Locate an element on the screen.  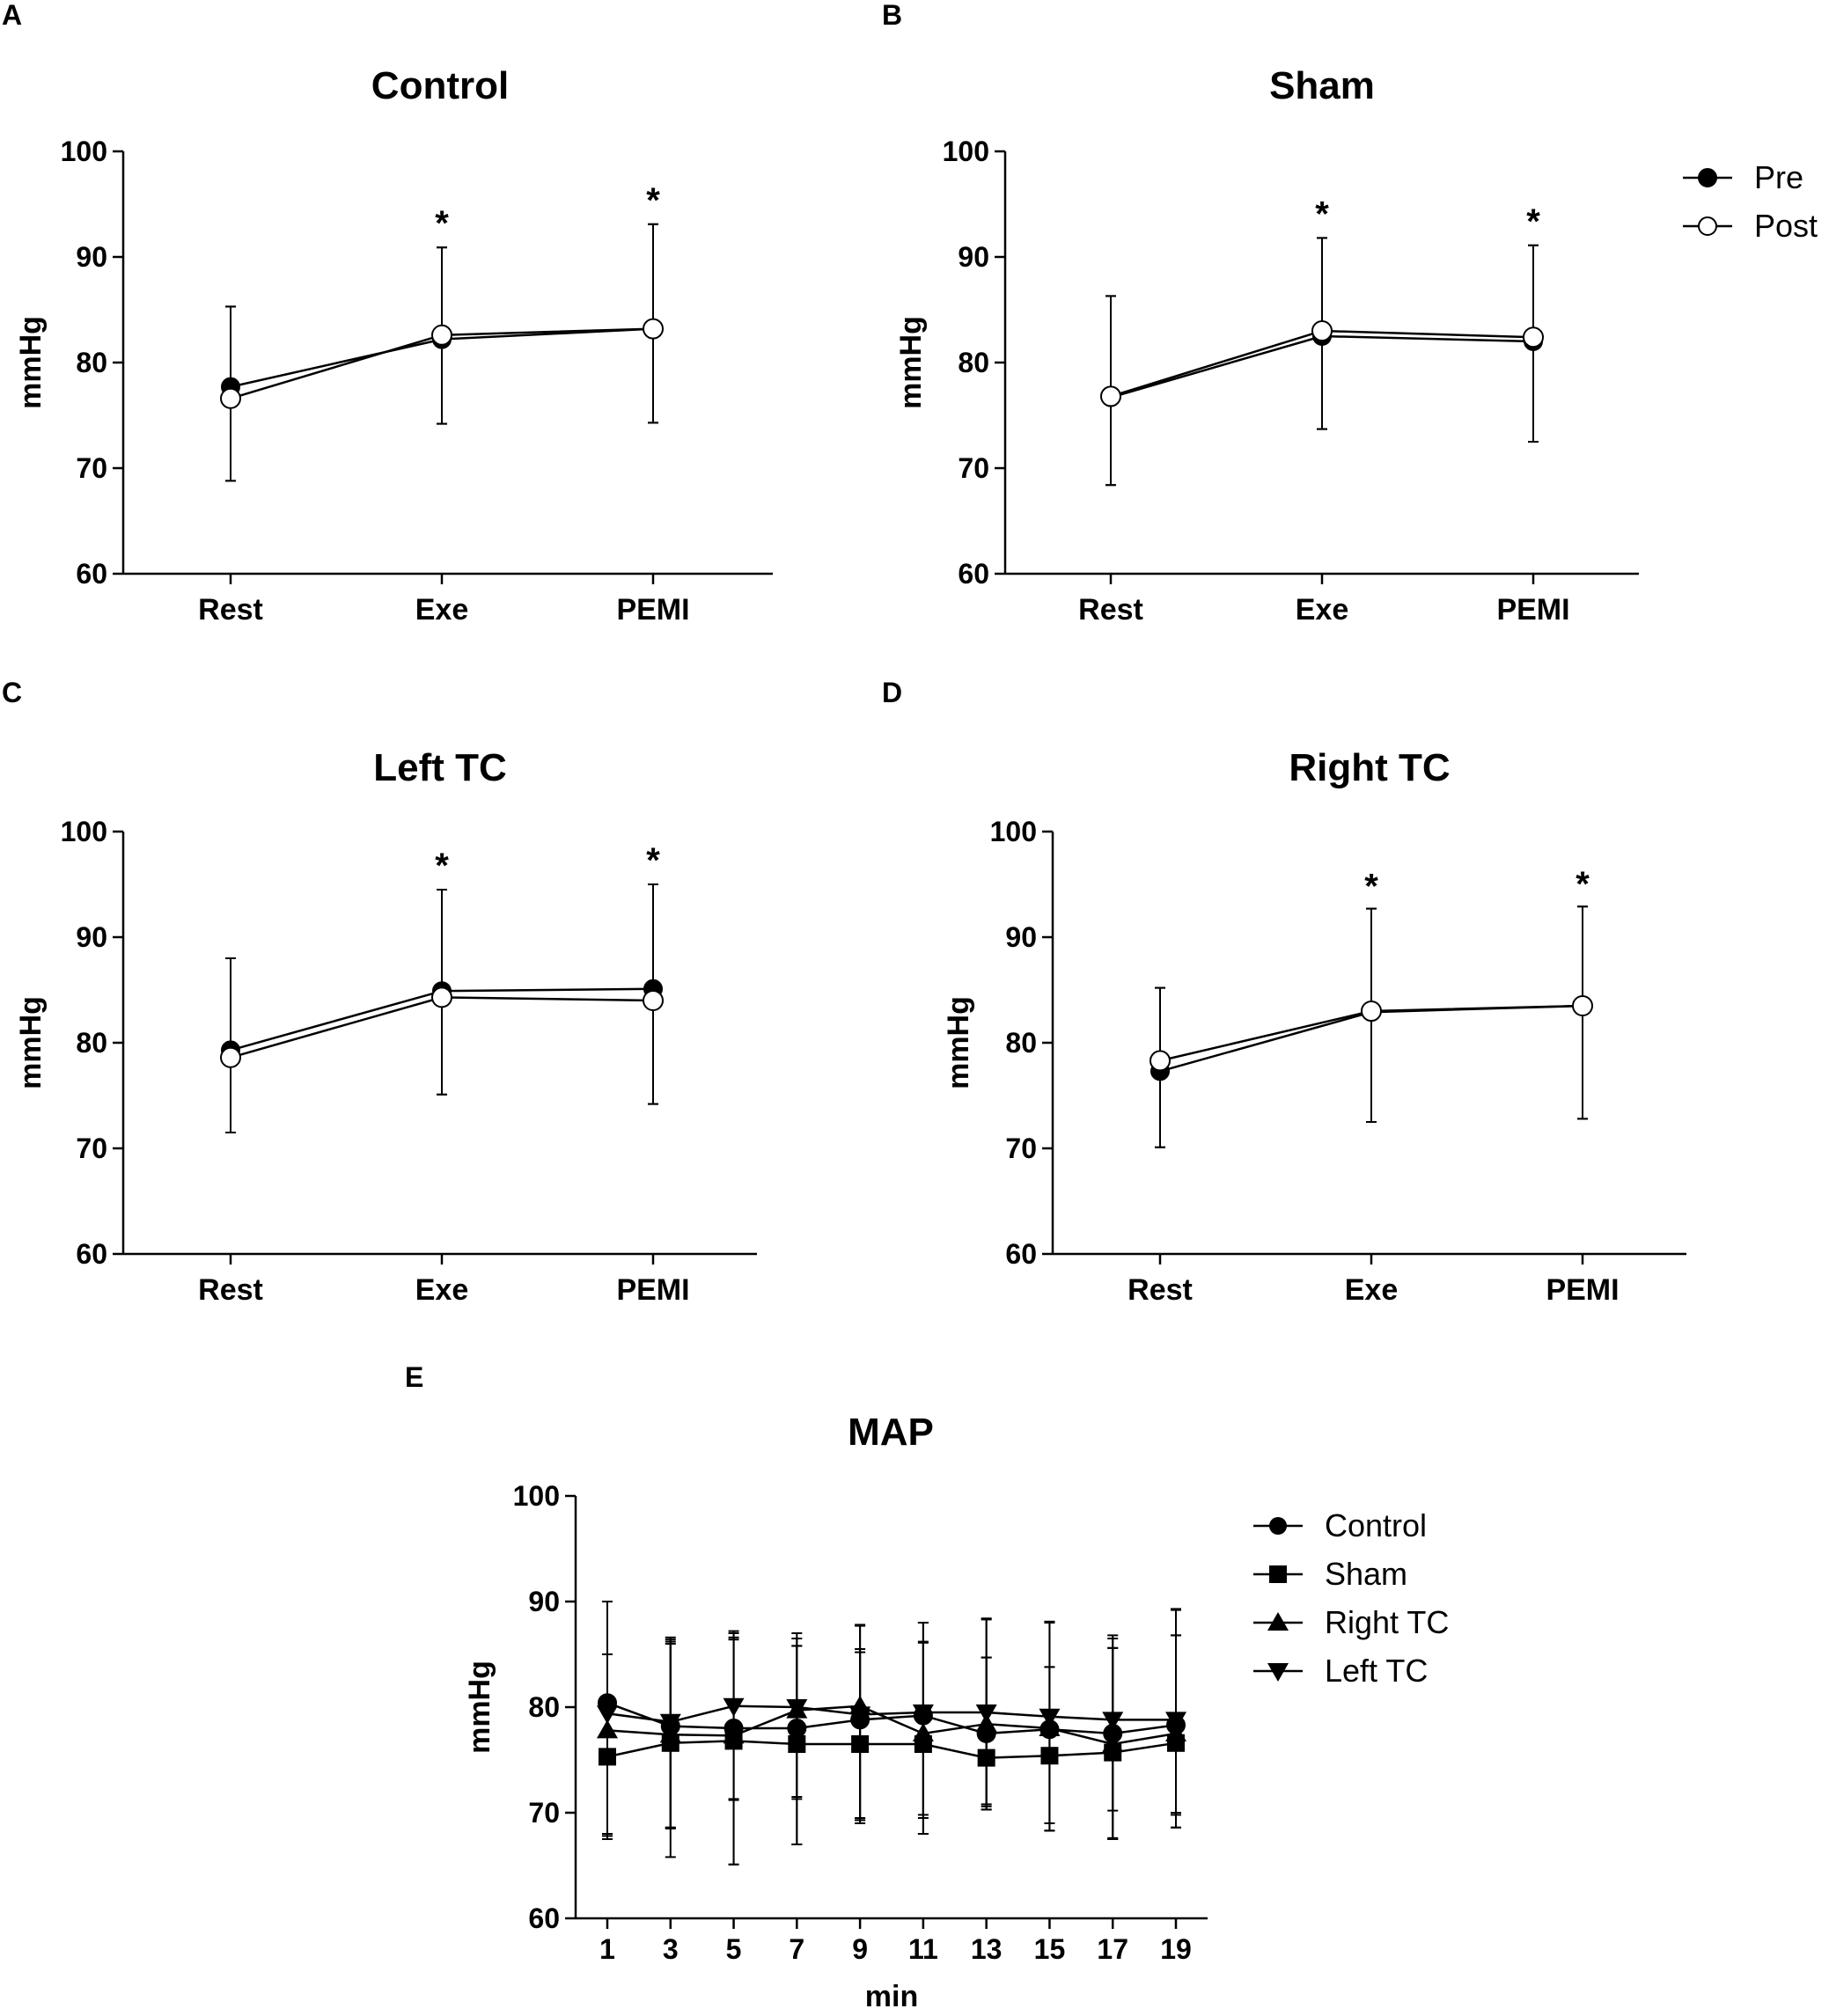
legend-label-left-tc: Left TC is located at coordinates (1376, 1671).